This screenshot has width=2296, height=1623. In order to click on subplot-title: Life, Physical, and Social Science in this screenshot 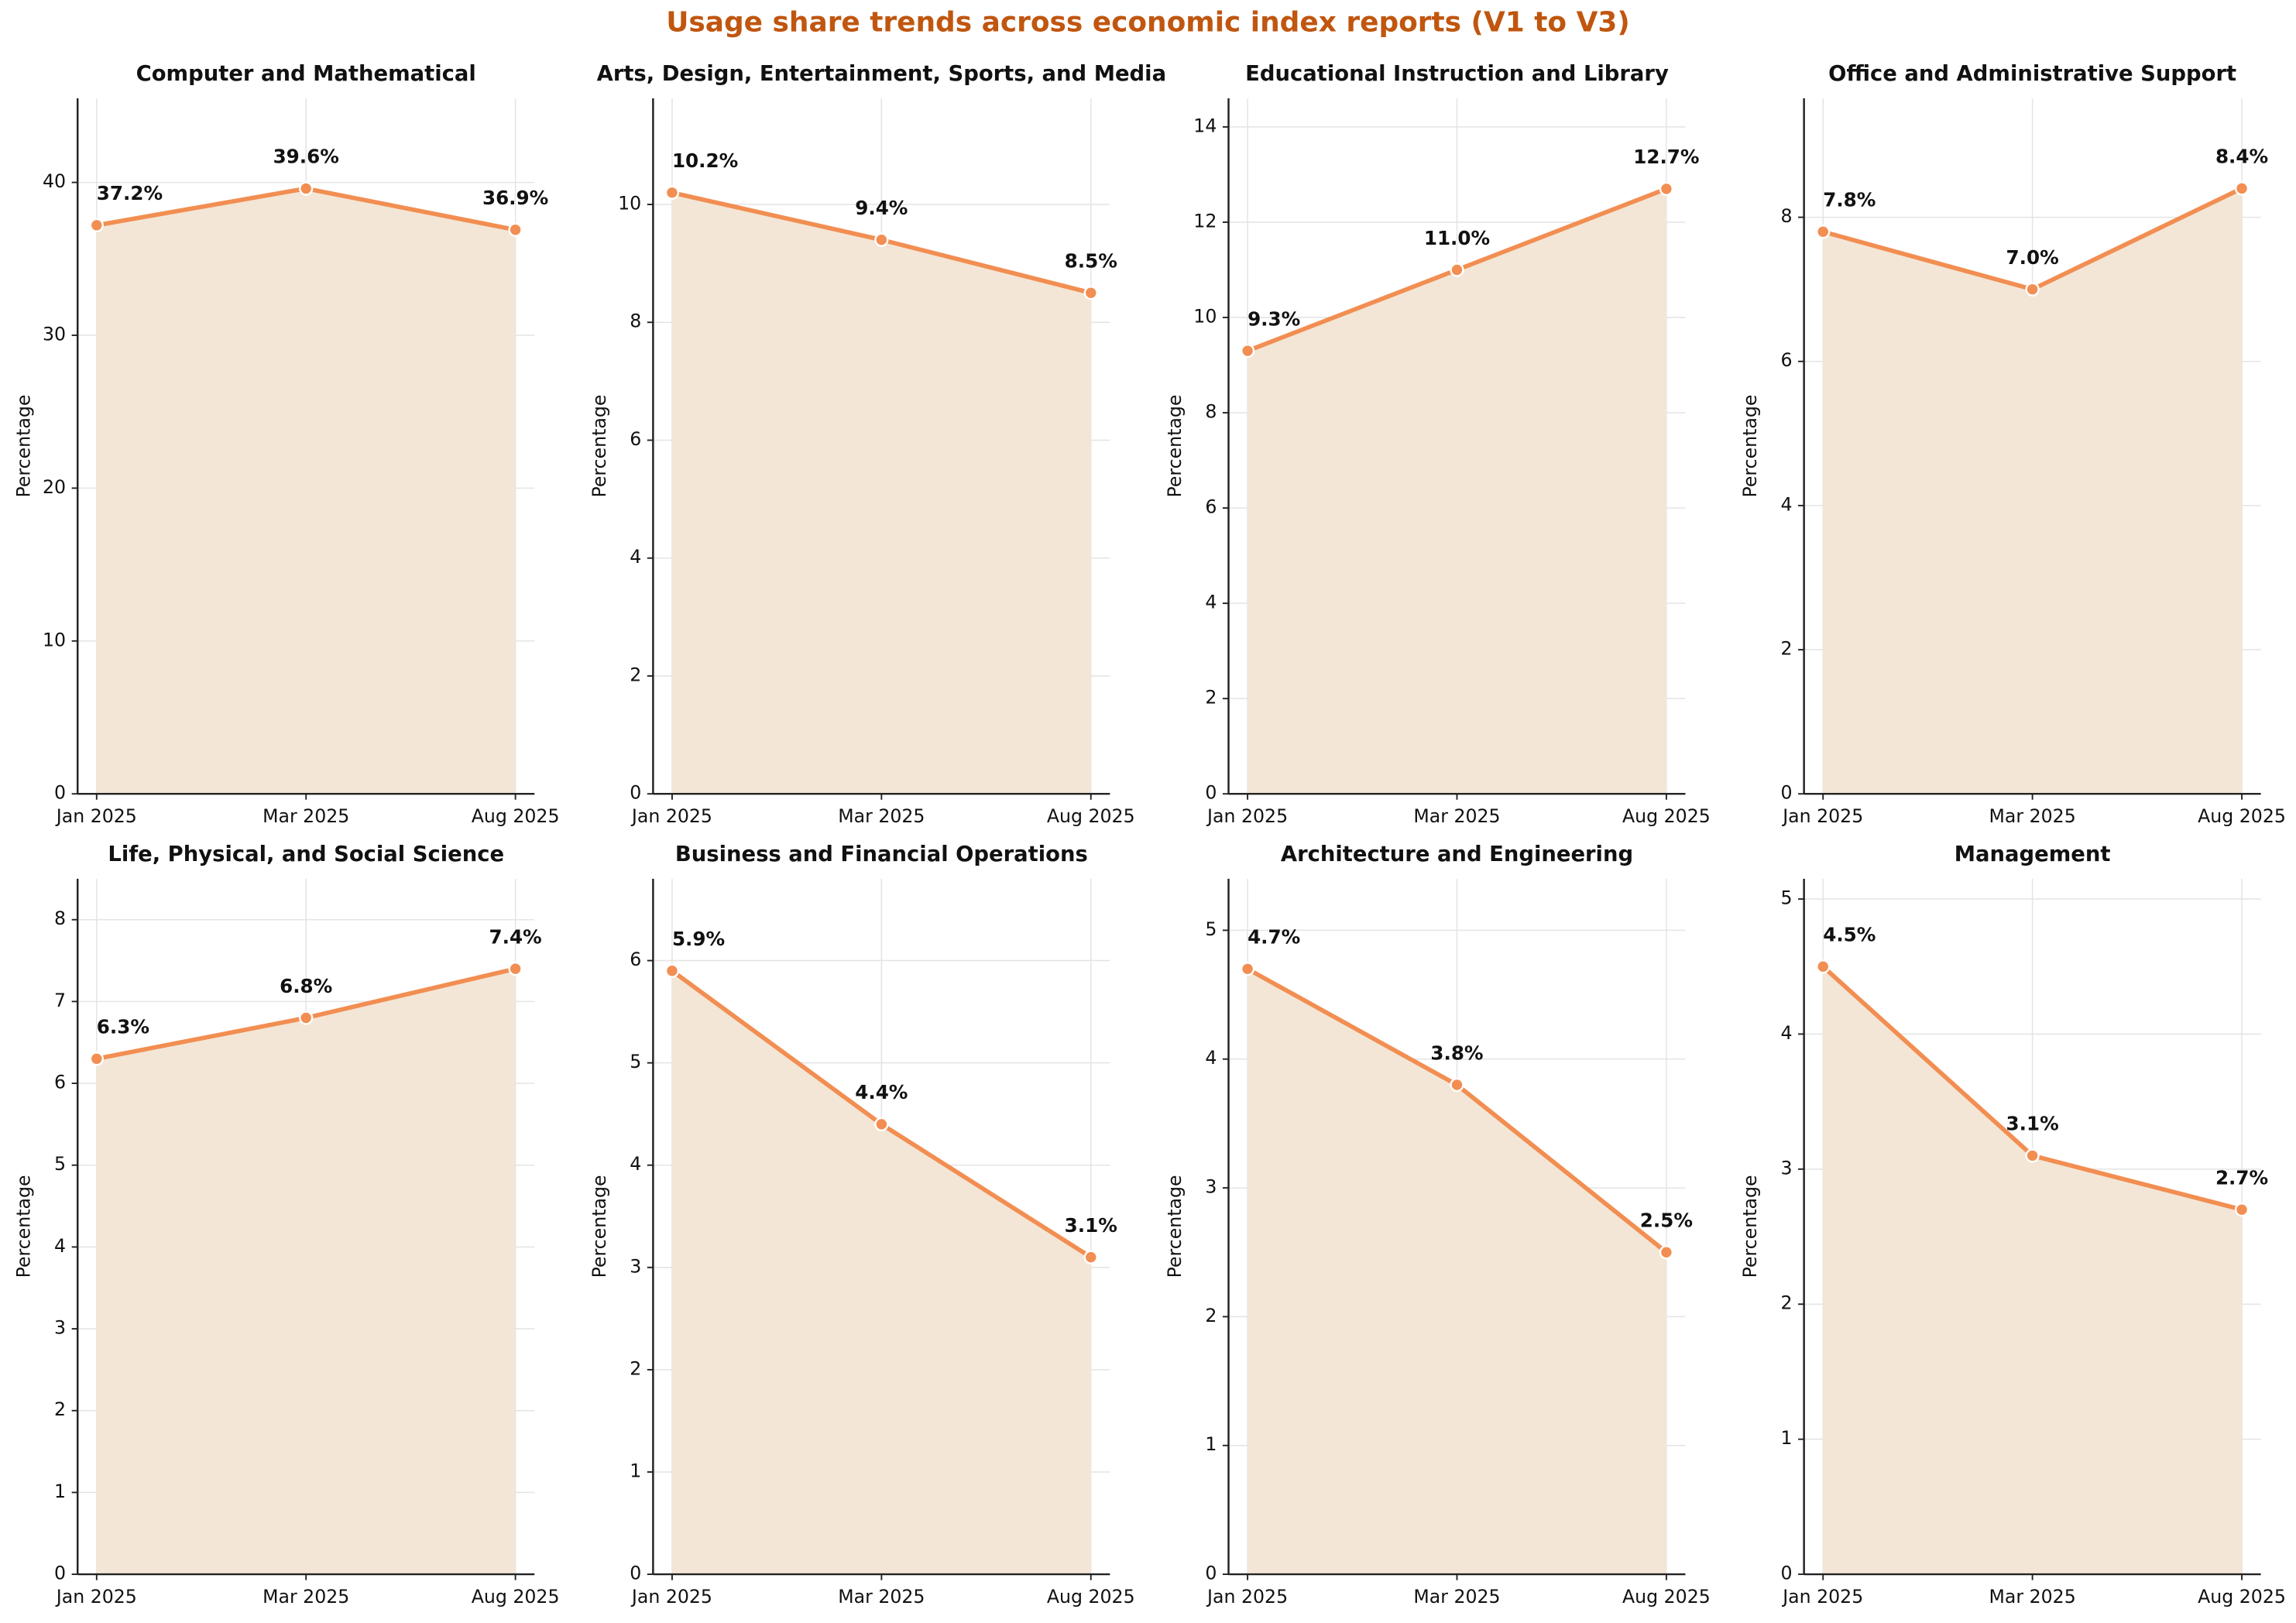, I will do `click(306, 854)`.